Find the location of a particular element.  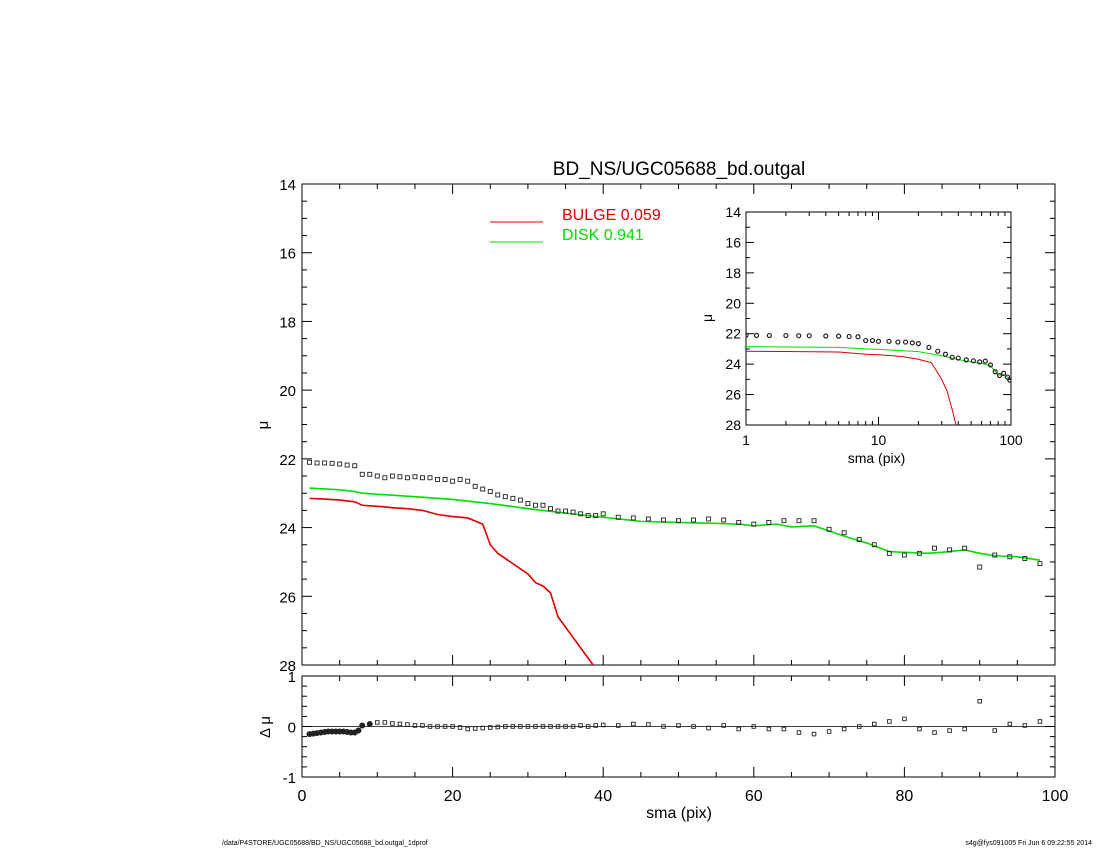

x-axis-label: sma (pix) is located at coordinates (679, 813).